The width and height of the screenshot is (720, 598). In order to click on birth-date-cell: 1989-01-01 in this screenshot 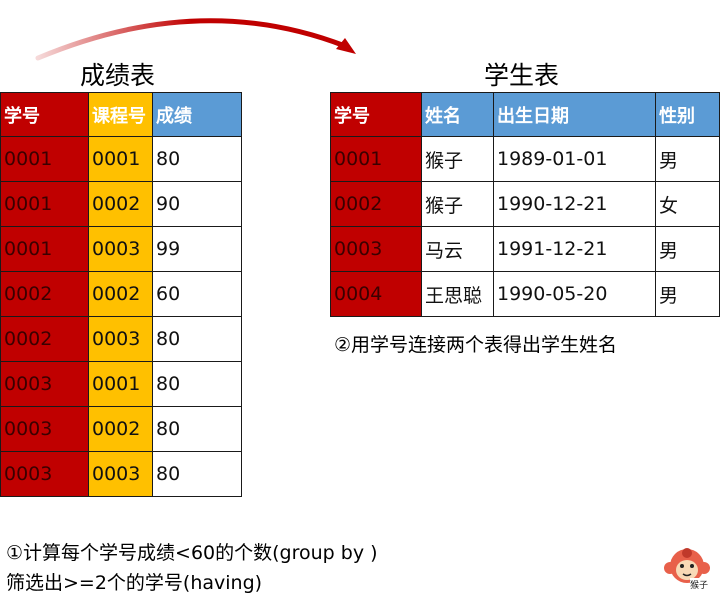, I will do `click(574, 159)`.